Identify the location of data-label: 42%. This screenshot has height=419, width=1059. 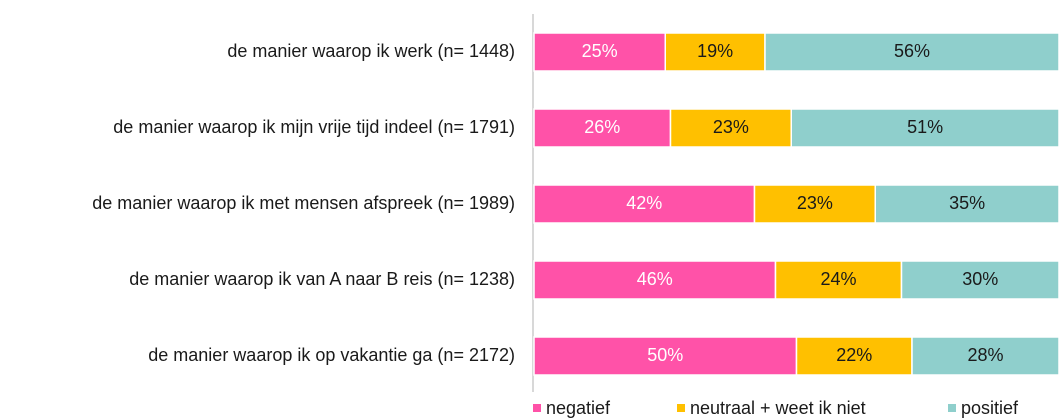
(644, 203).